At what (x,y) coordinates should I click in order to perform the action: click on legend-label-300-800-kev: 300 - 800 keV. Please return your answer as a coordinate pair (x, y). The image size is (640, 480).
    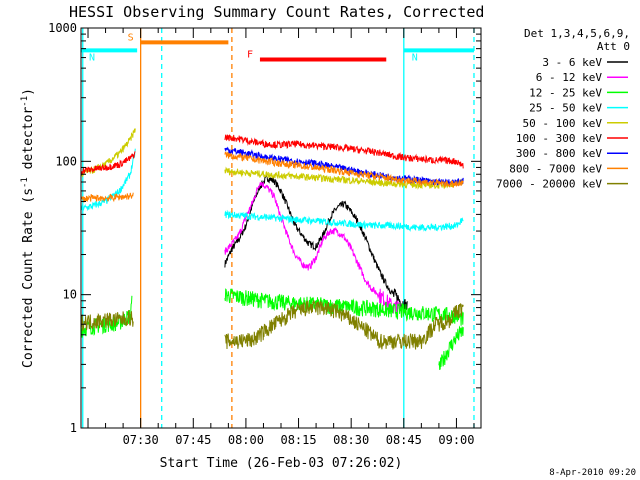
    Looking at the image, I should click on (559, 153).